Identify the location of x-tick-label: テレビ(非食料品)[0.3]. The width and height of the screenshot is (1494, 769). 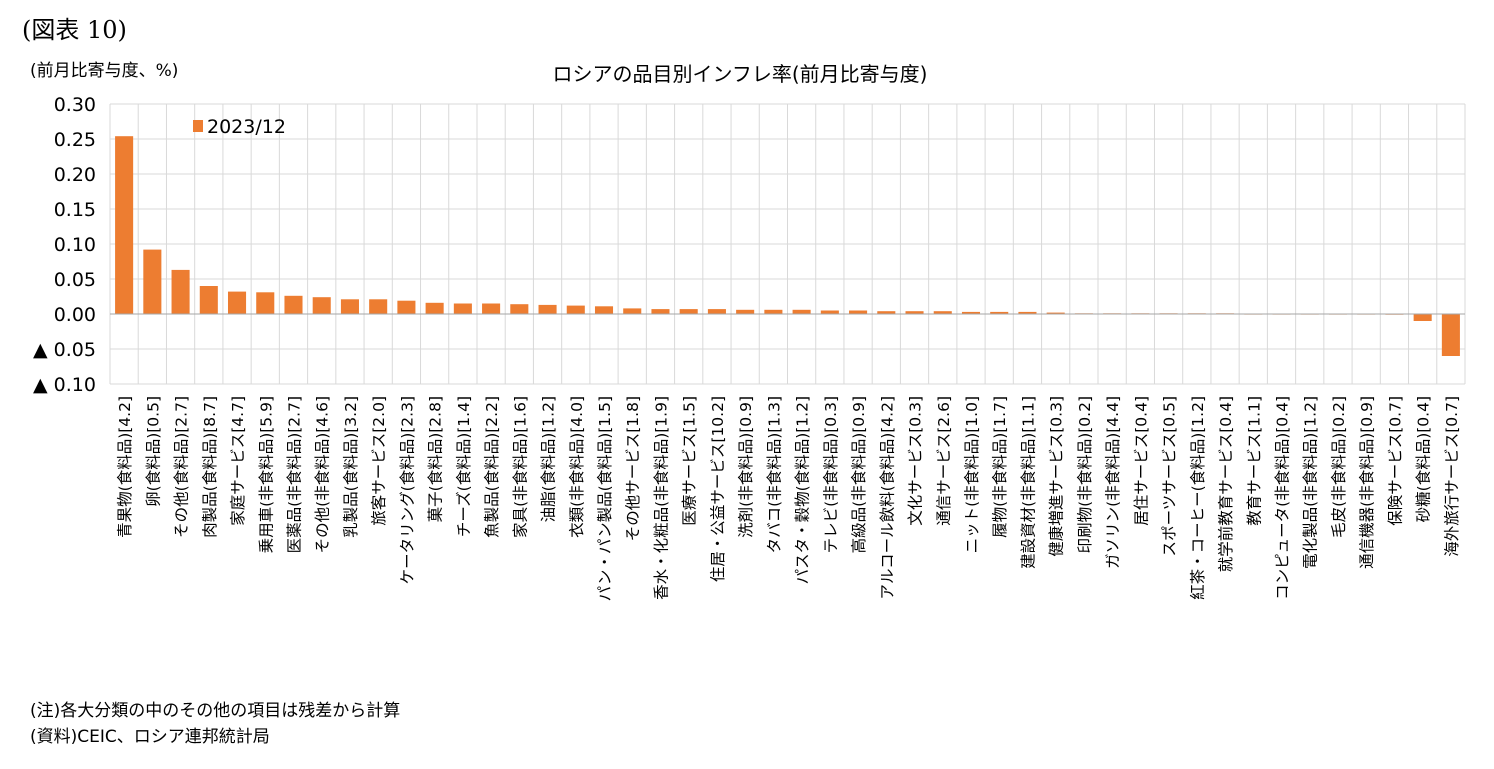
(831, 474).